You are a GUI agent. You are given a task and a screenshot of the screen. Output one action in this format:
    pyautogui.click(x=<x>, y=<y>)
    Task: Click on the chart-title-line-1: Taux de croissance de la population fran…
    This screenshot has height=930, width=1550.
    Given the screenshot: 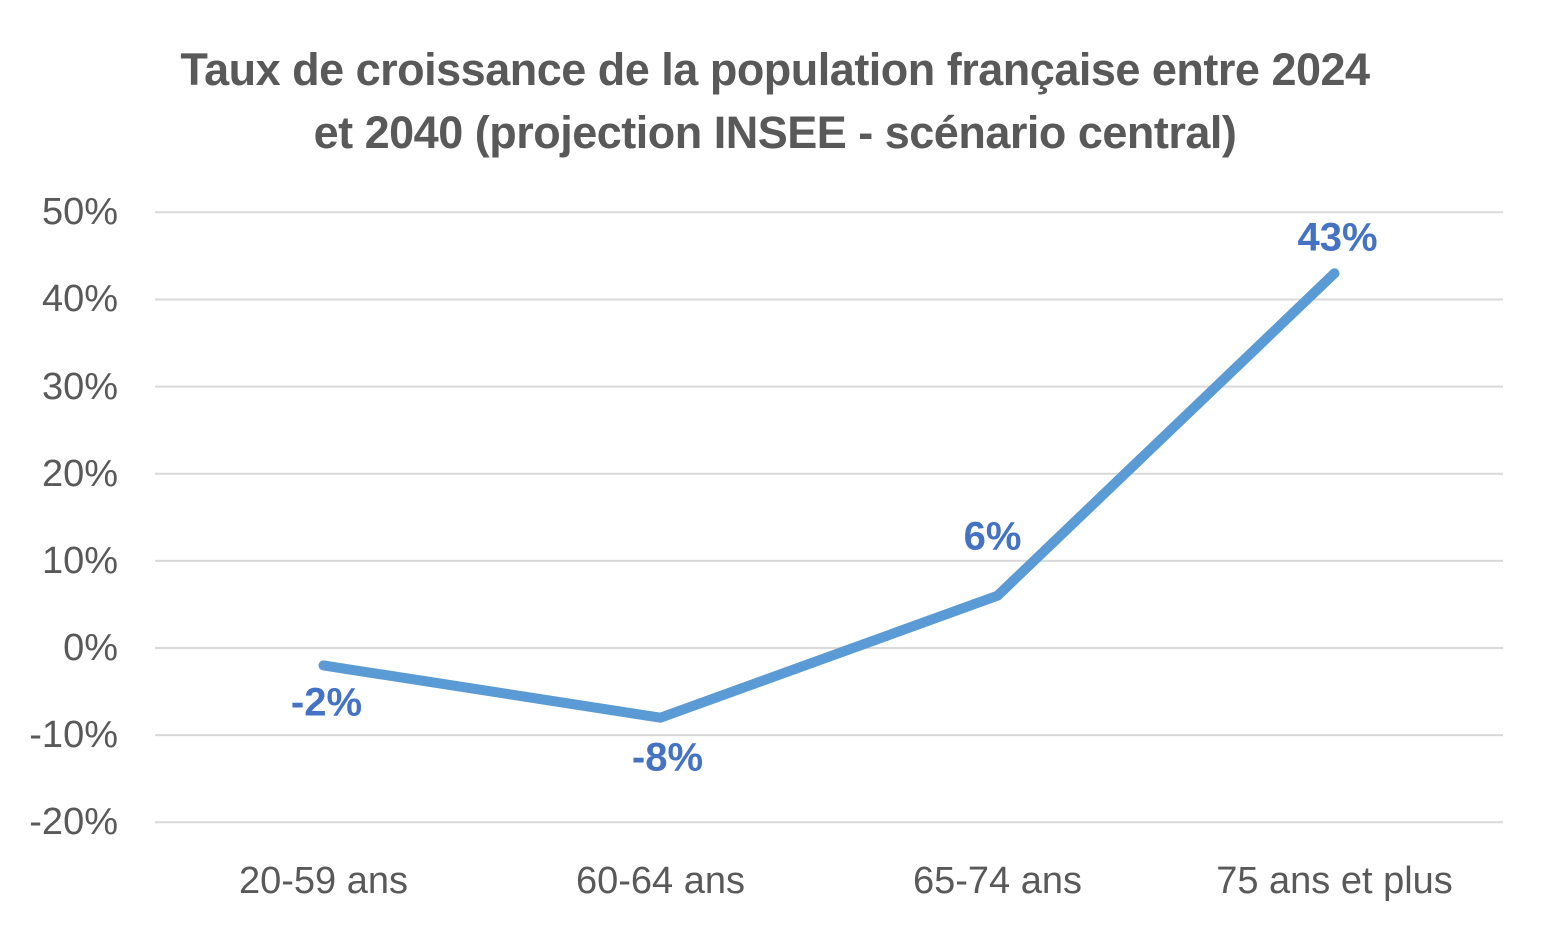 What is the action you would take?
    pyautogui.click(x=775, y=69)
    